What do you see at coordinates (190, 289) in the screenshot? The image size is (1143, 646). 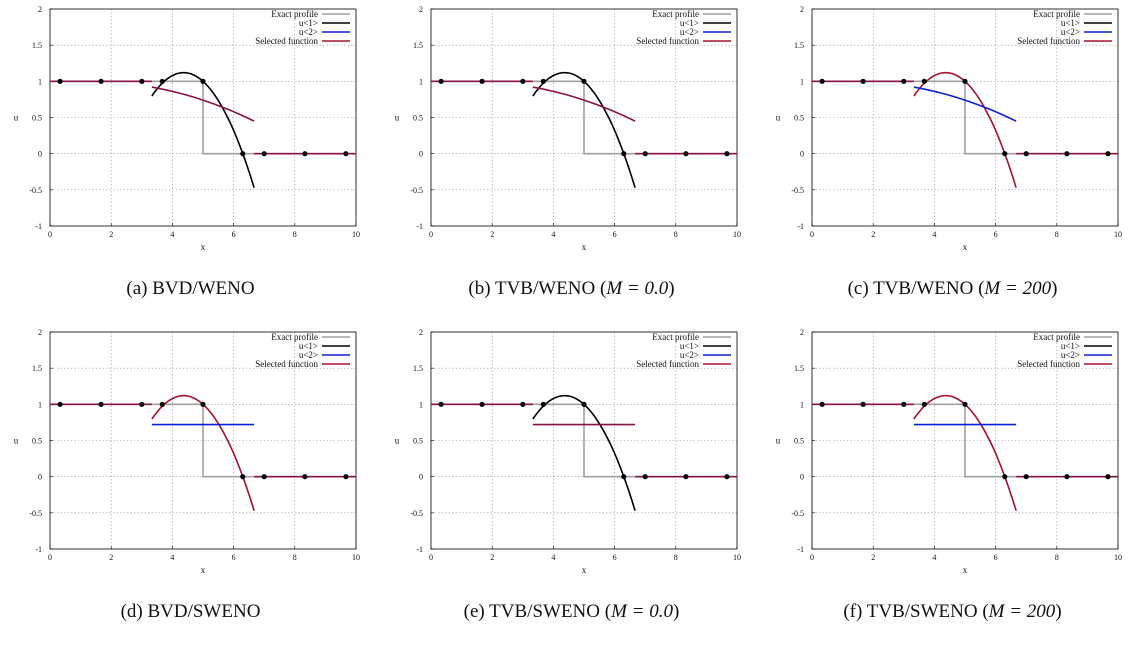 I see `panel-caption: (a) BVD/WENO` at bounding box center [190, 289].